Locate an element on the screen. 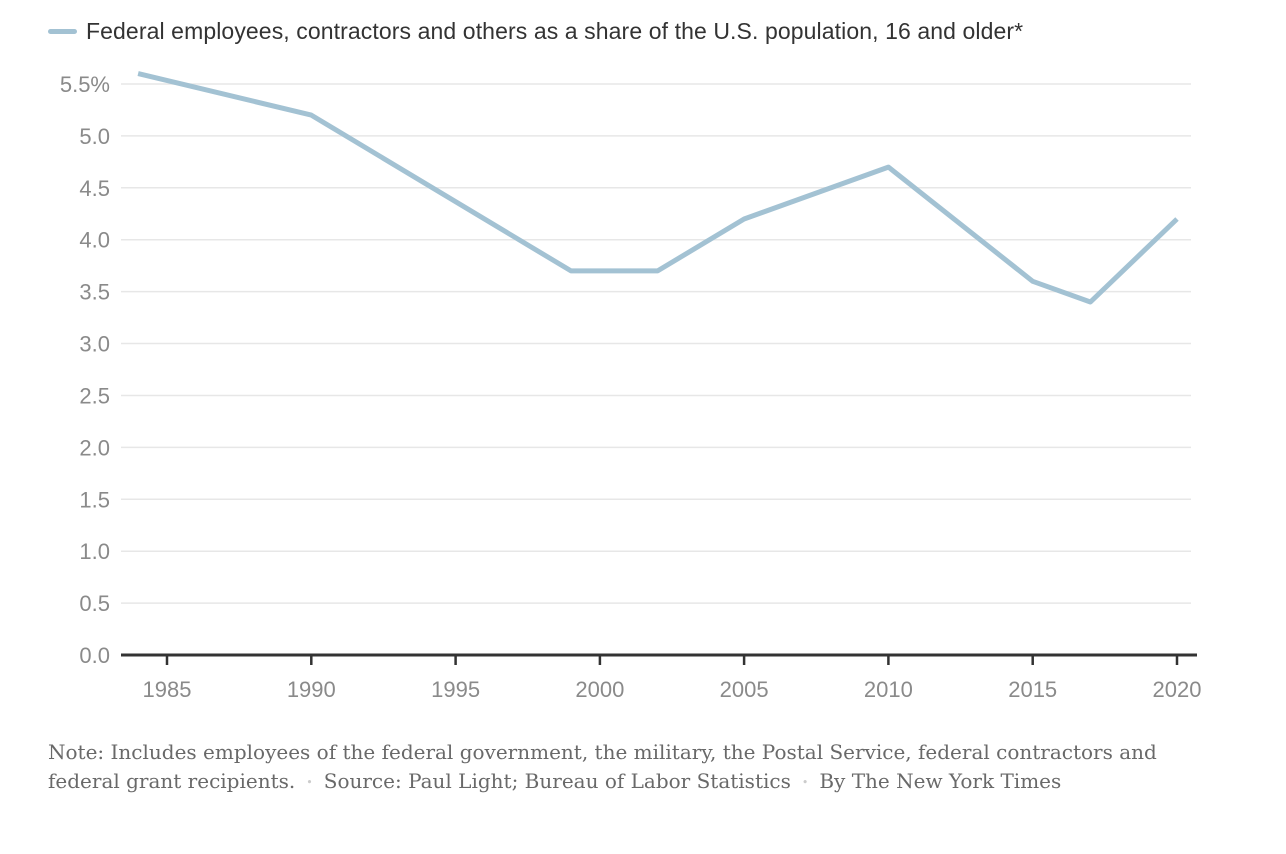 This screenshot has width=1286, height=854. y-axis-tick-label: 4.5 is located at coordinates (94, 188).